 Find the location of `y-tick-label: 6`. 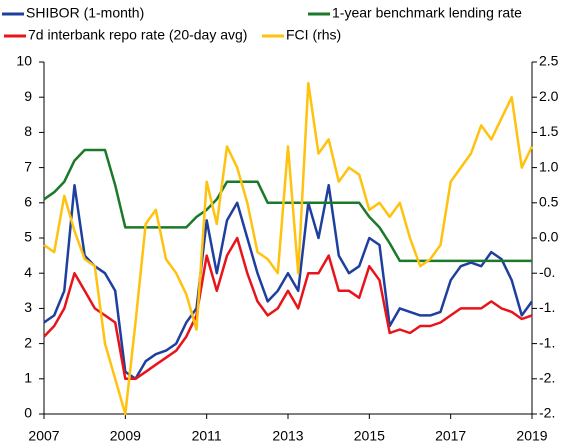

y-tick-label: 6 is located at coordinates (28, 202).